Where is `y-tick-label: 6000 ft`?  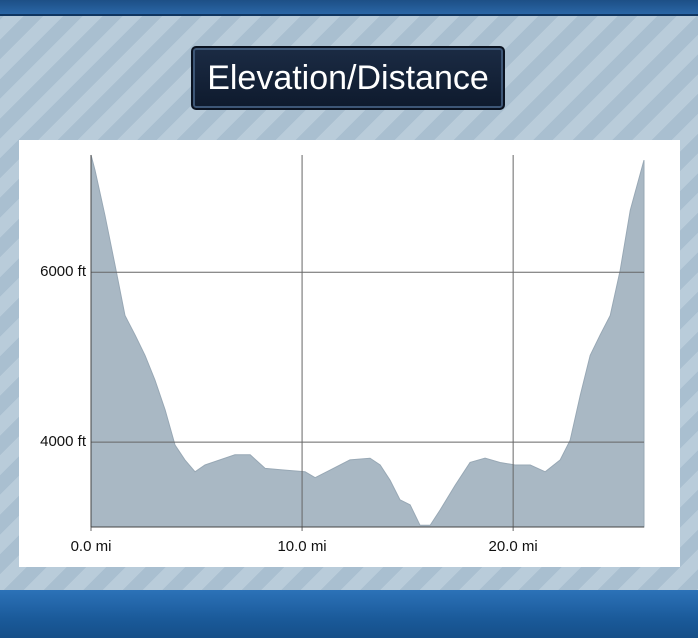 y-tick-label: 6000 ft is located at coordinates (63, 271).